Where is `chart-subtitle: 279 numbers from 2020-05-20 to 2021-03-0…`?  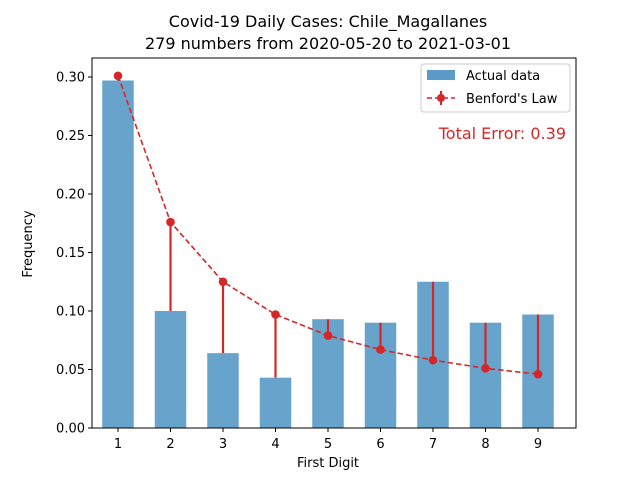 chart-subtitle: 279 numbers from 2020-05-20 to 2021-03-0… is located at coordinates (328, 43).